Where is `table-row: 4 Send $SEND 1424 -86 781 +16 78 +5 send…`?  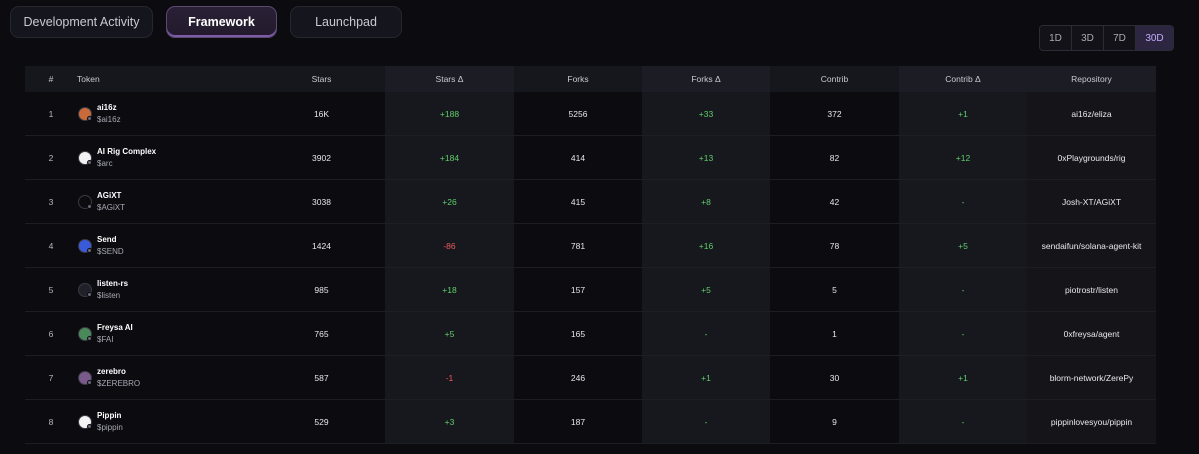
table-row: 4 Send $SEND 1424 -86 781 +16 78 +5 send… is located at coordinates (590, 246).